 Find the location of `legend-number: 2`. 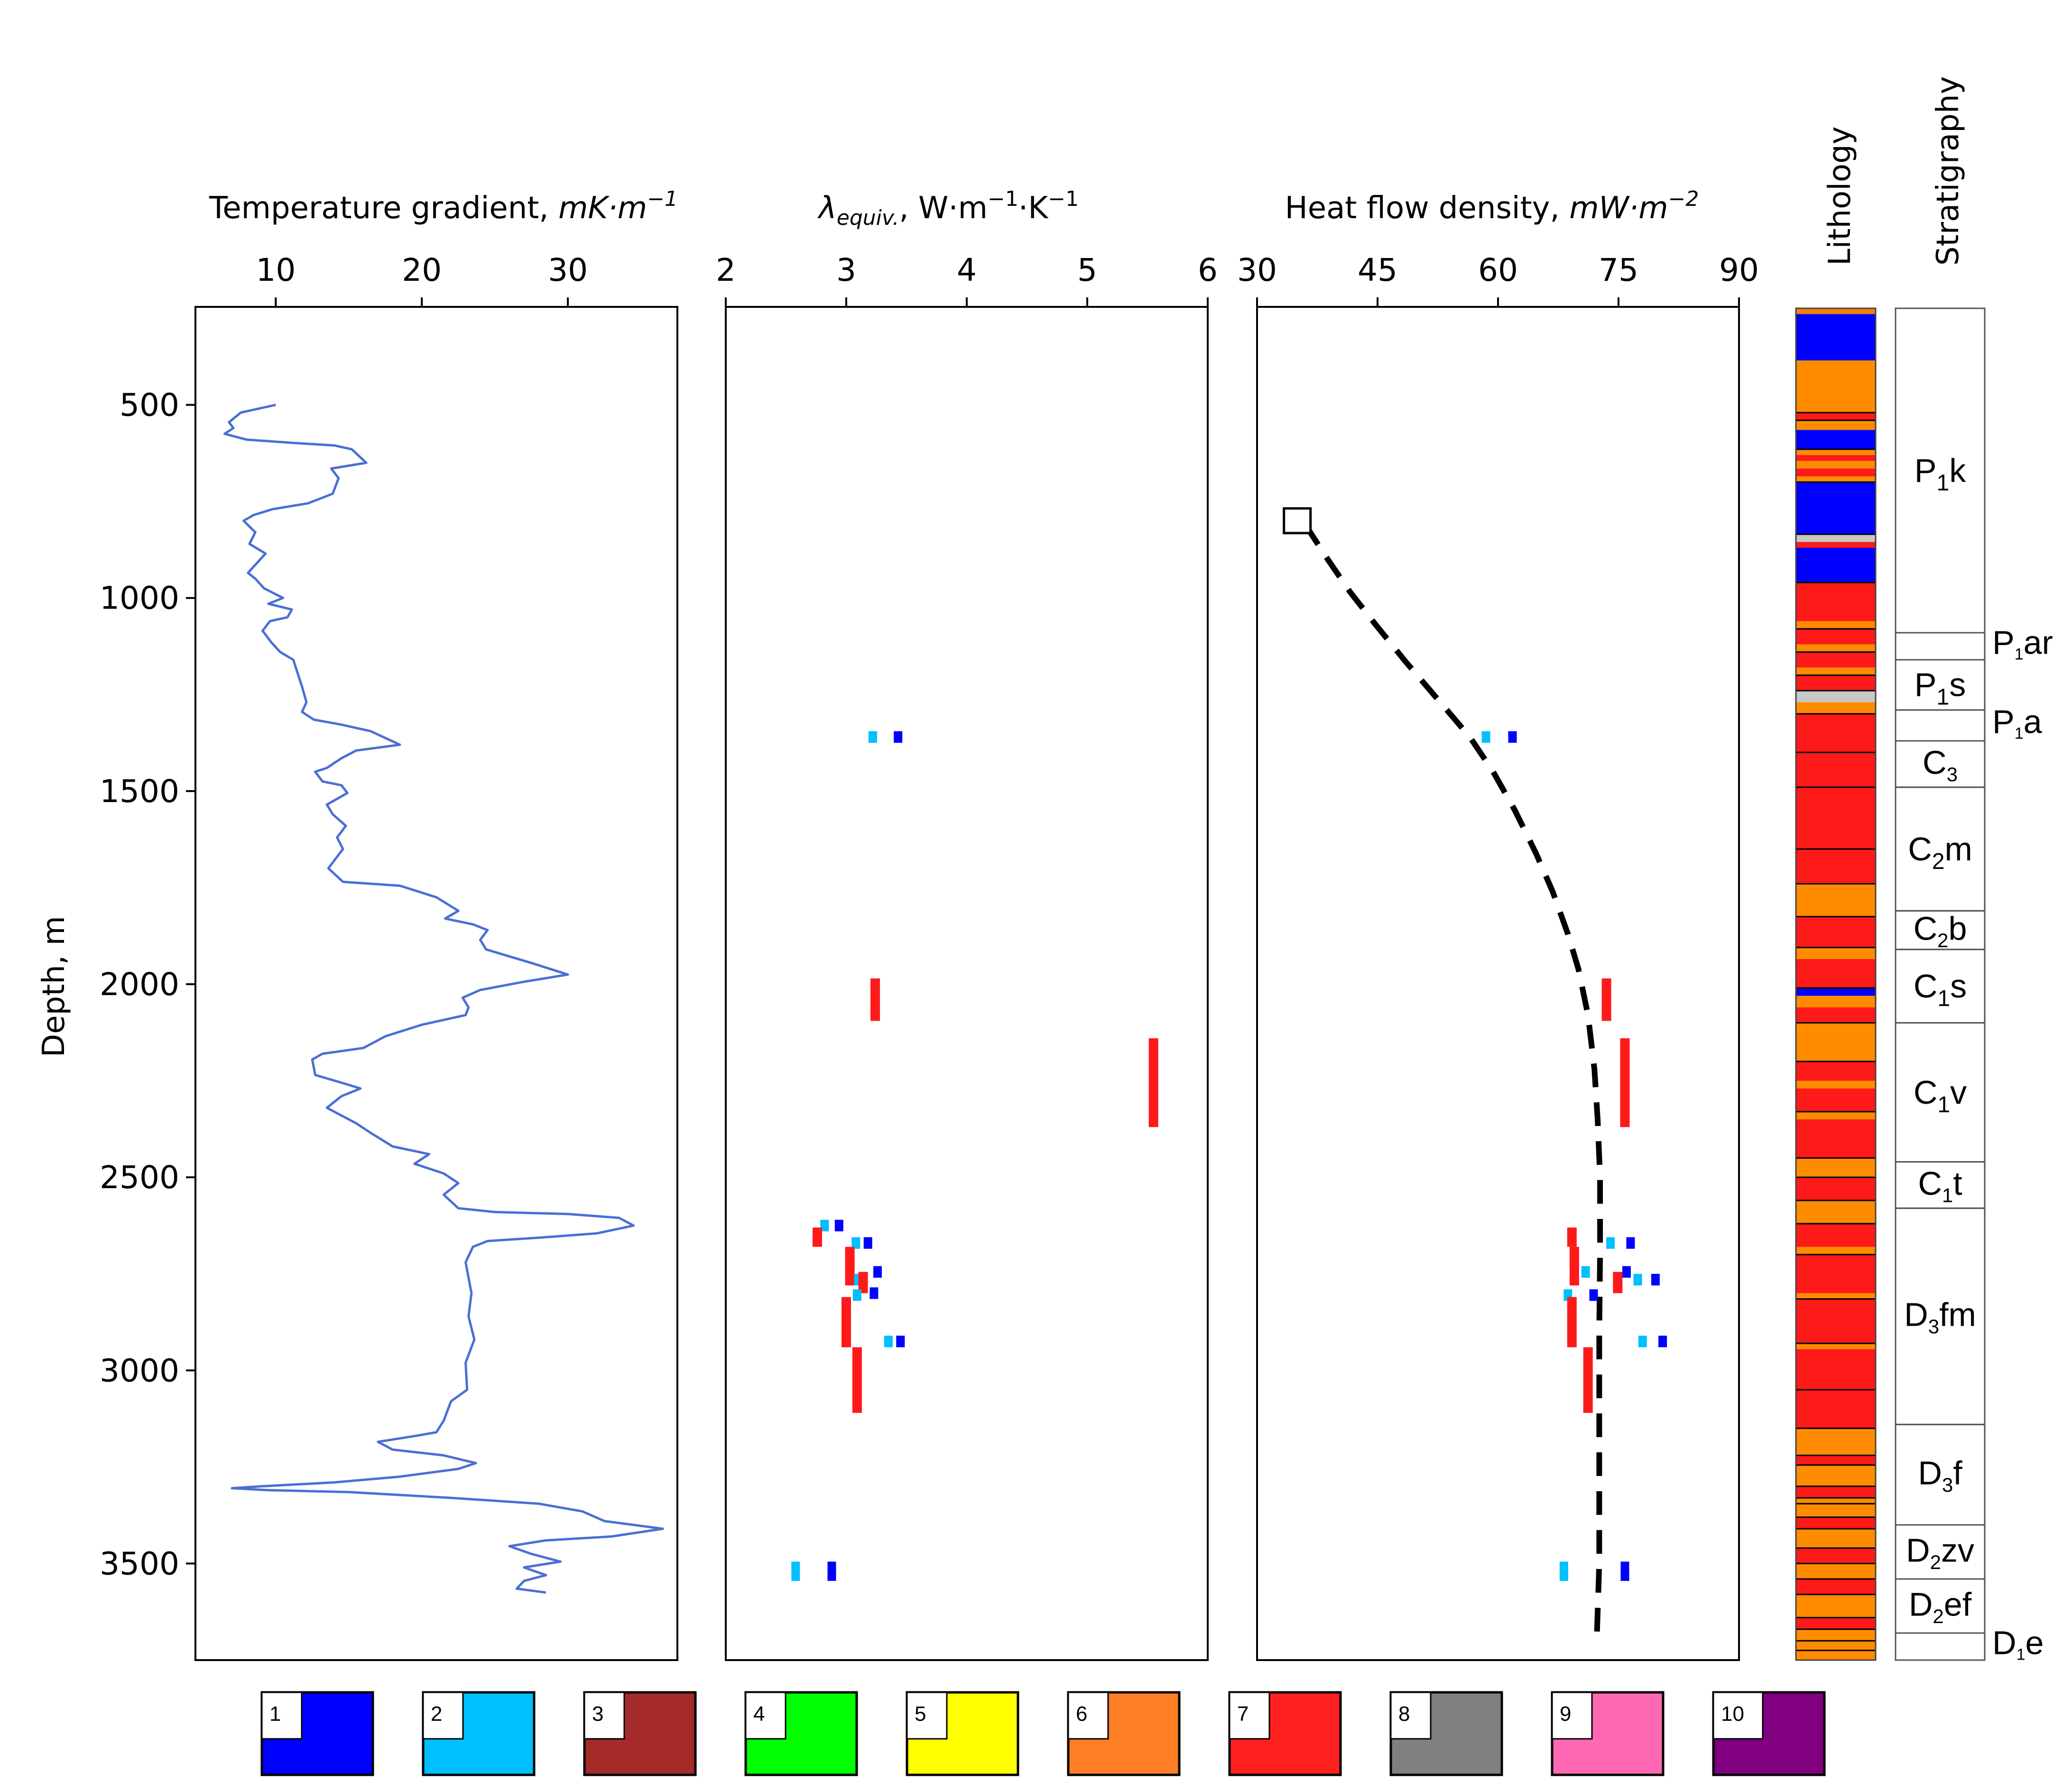

legend-number: 2 is located at coordinates (436, 1714).